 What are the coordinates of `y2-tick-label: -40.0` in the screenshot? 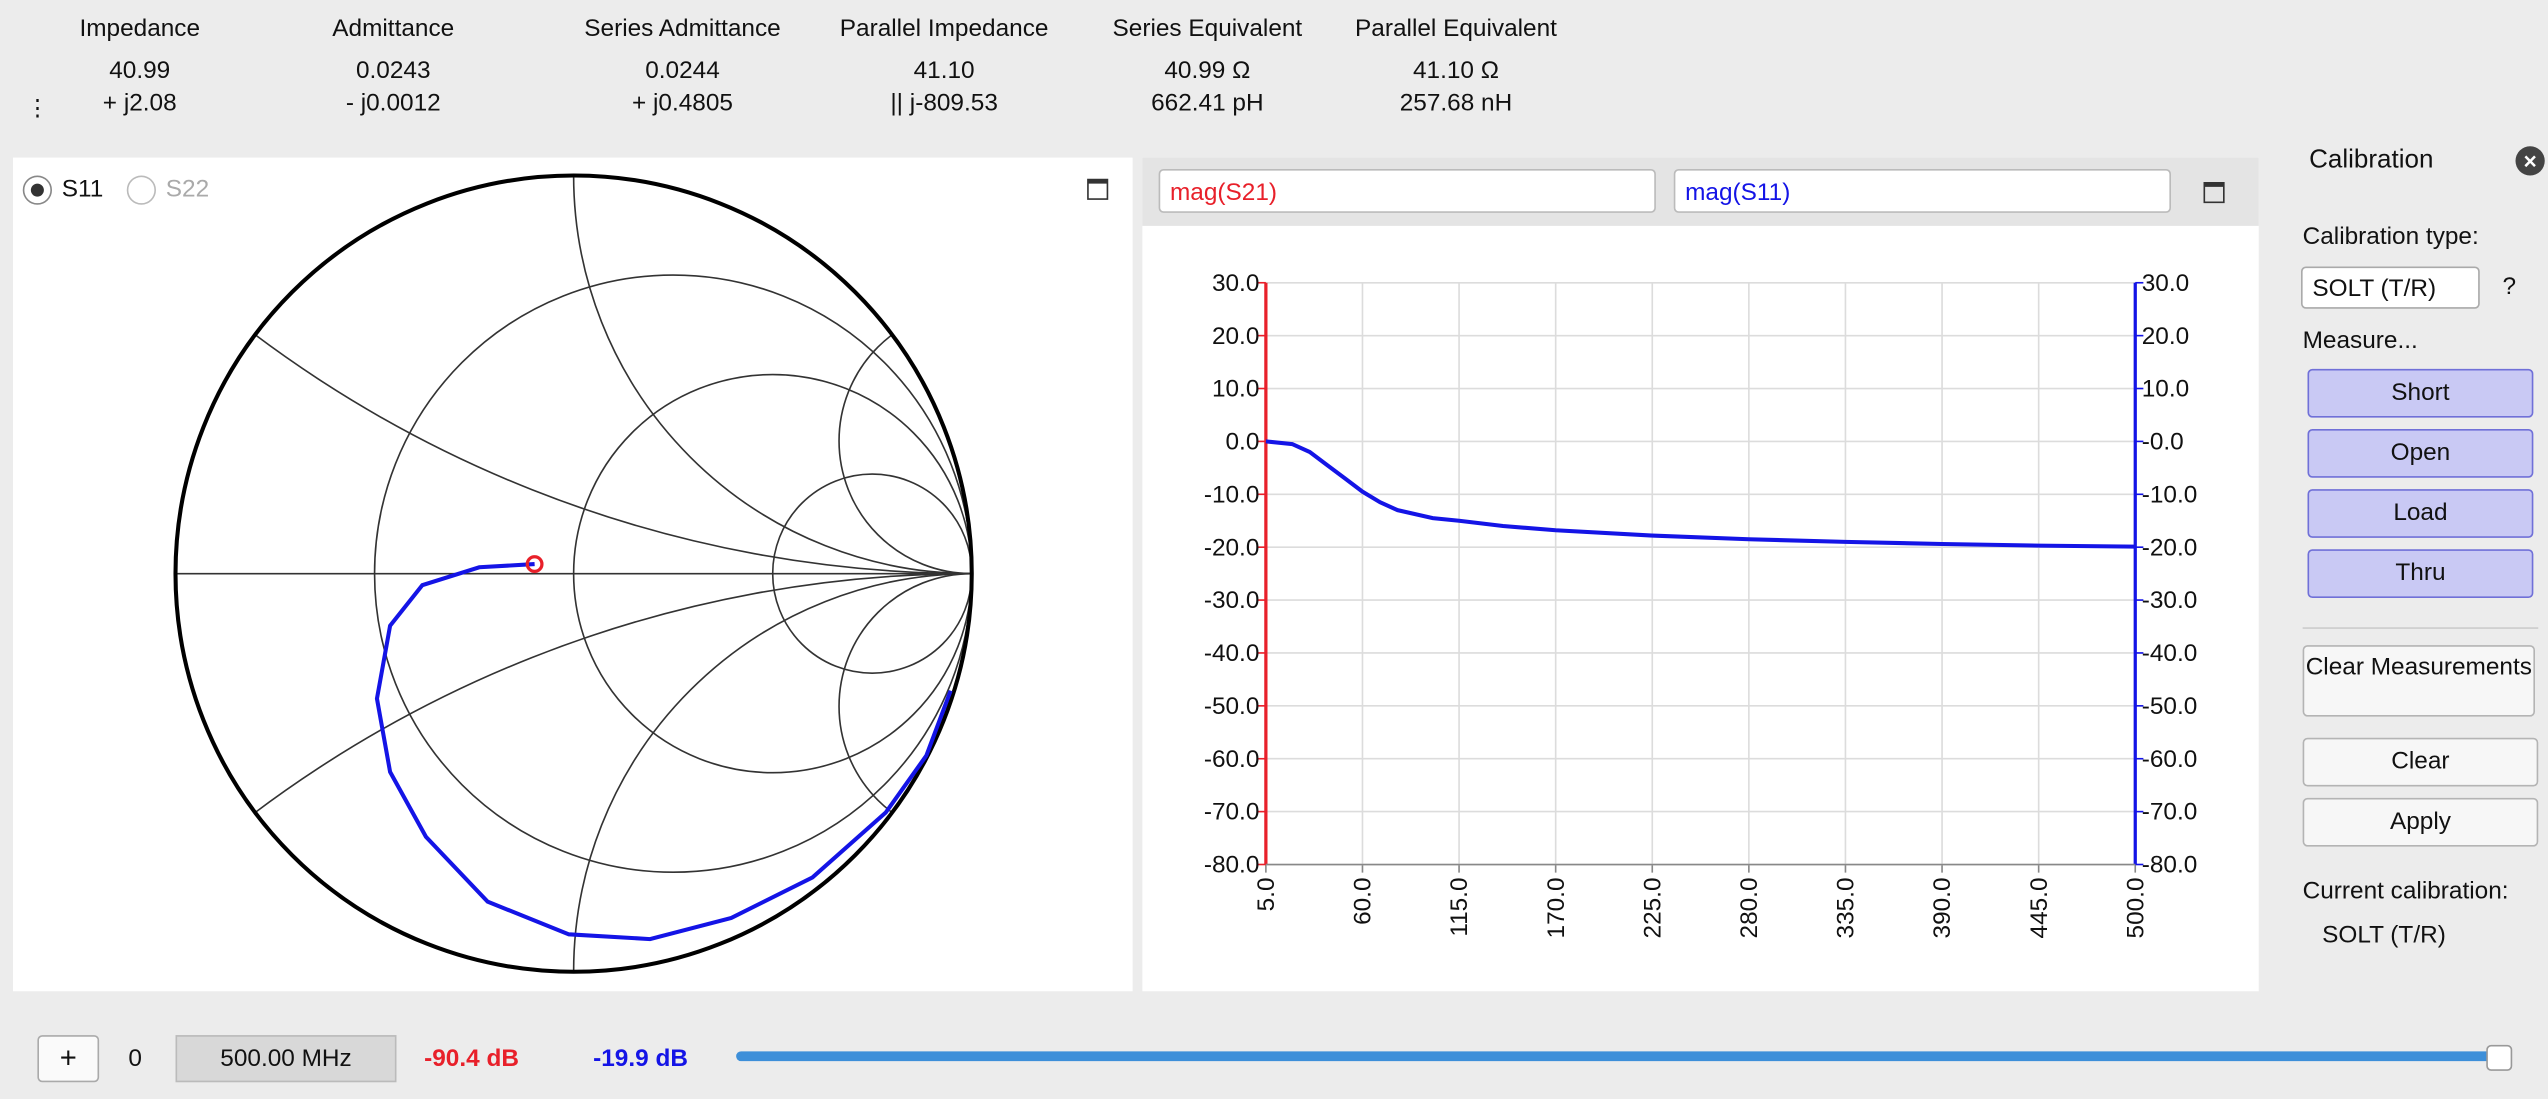 It's located at (2170, 653).